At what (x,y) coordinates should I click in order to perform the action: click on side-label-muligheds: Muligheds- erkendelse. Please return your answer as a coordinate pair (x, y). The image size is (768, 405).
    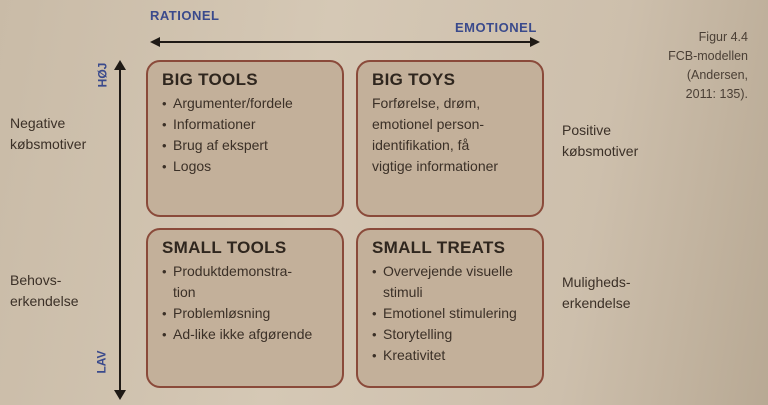
    Looking at the image, I should click on (596, 292).